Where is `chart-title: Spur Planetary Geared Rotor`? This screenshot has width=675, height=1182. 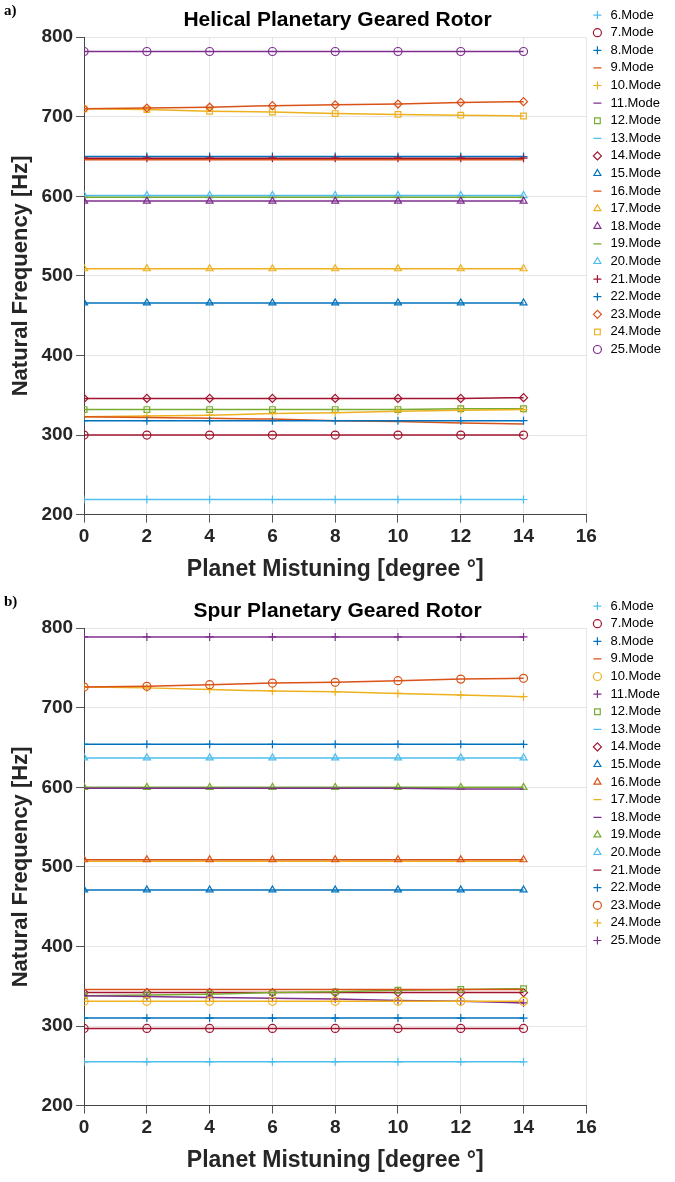 chart-title: Spur Planetary Geared Rotor is located at coordinates (337, 610).